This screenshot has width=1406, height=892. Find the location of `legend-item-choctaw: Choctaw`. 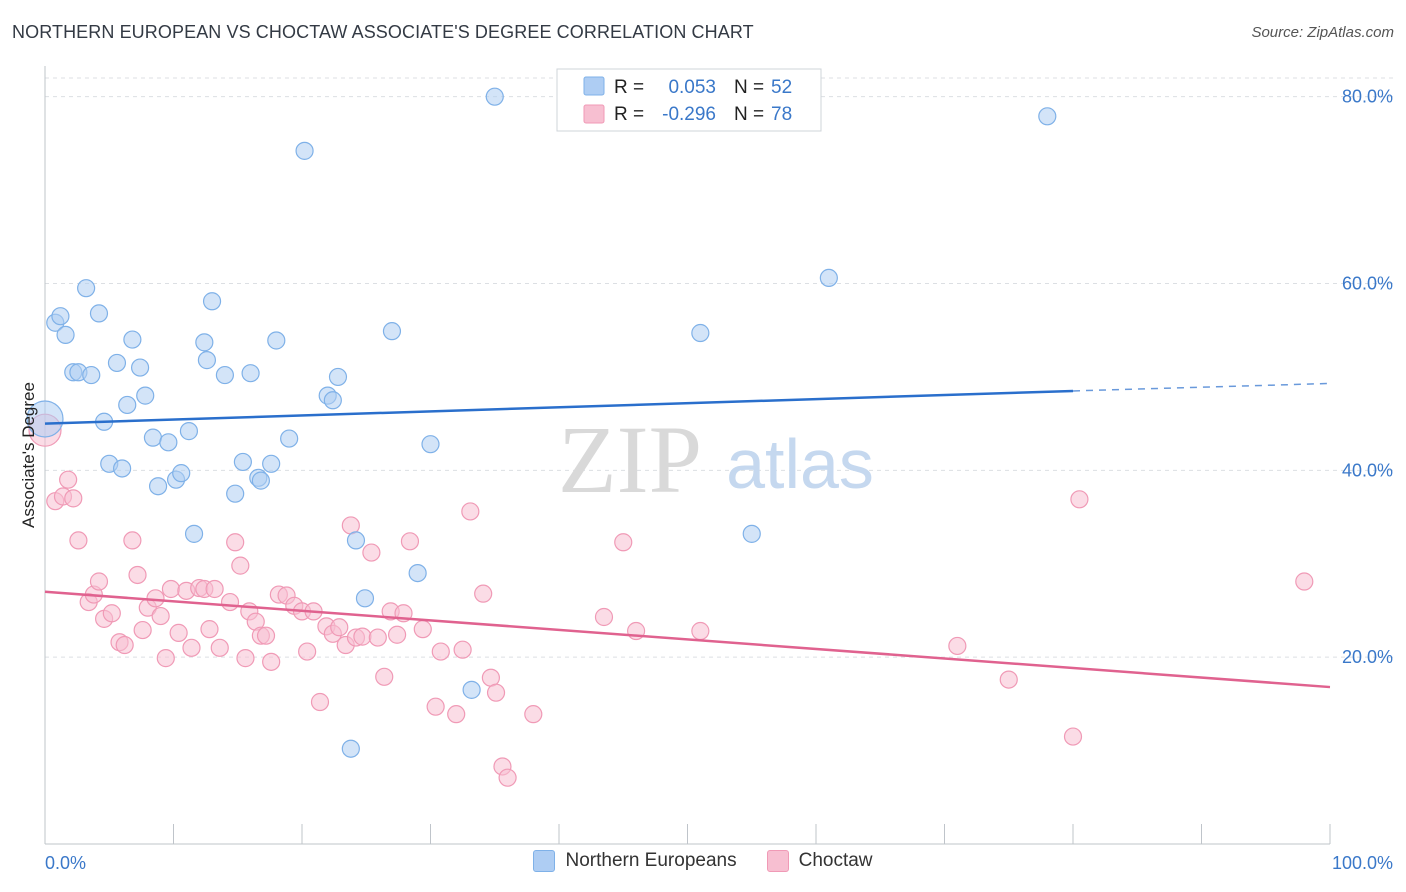

legend-item-choctaw: Choctaw is located at coordinates (819, 861).